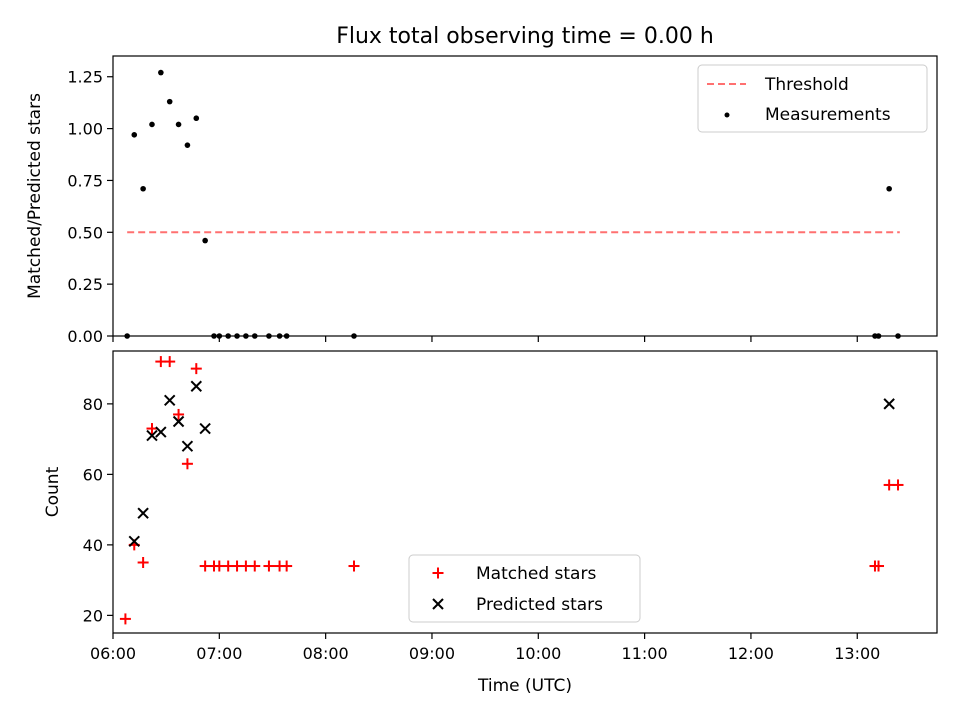 The width and height of the screenshot is (960, 720). I want to click on bottom-x-tick-label: 10:00, so click(538, 653).